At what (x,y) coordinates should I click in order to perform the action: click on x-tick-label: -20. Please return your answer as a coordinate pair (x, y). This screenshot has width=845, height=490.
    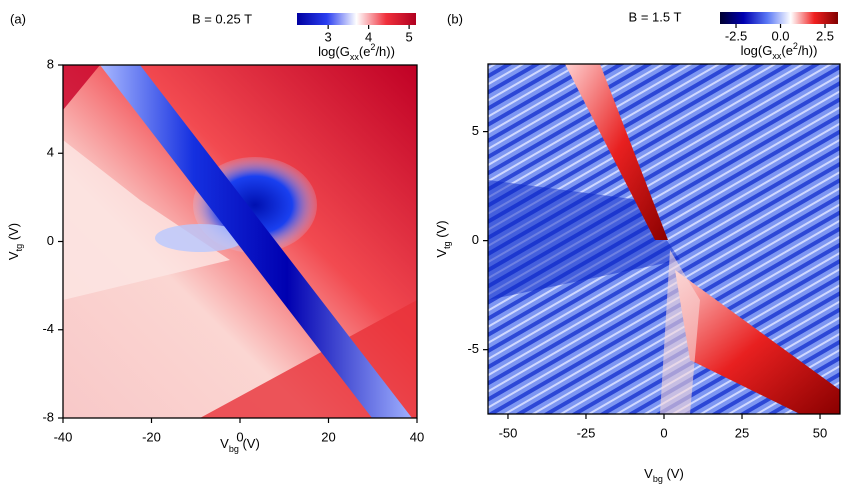
    Looking at the image, I should click on (151, 436).